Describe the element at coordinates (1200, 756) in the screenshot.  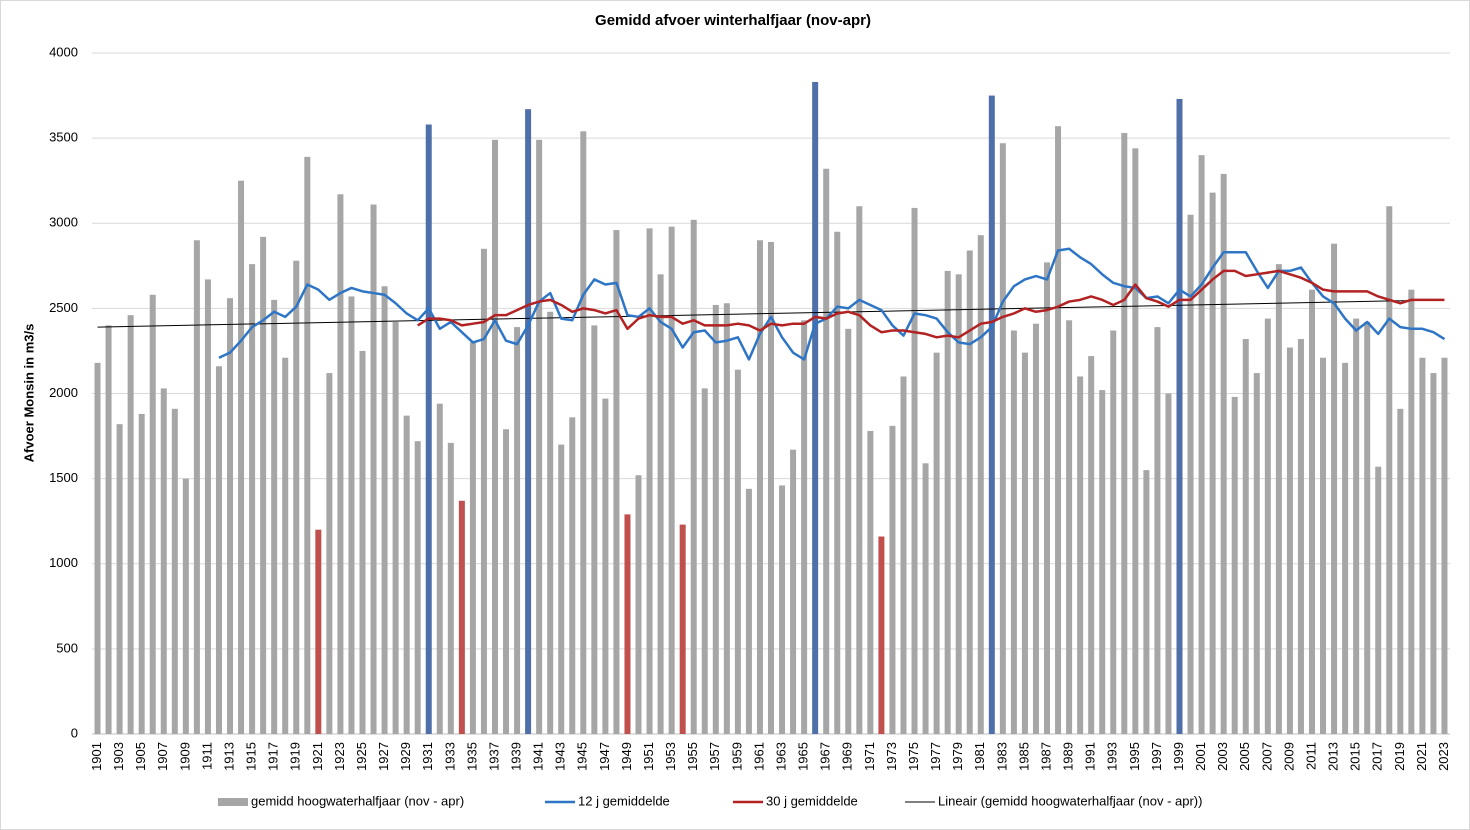
I see `x-tick-label: 2001` at that location.